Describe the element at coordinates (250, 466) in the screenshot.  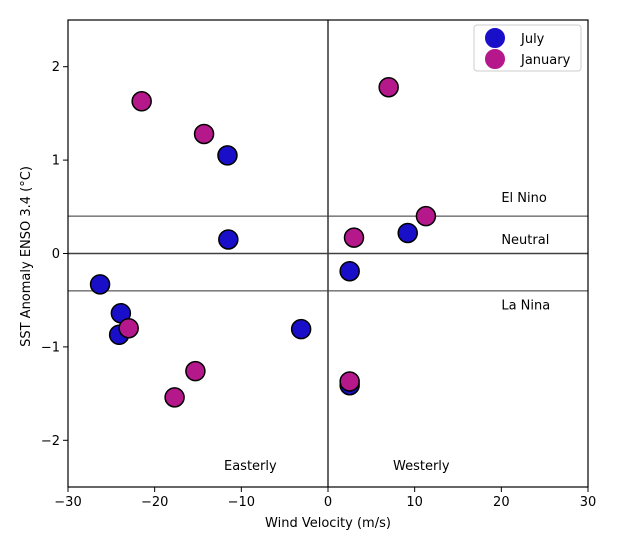
I see `annotation-label: Easterly` at that location.